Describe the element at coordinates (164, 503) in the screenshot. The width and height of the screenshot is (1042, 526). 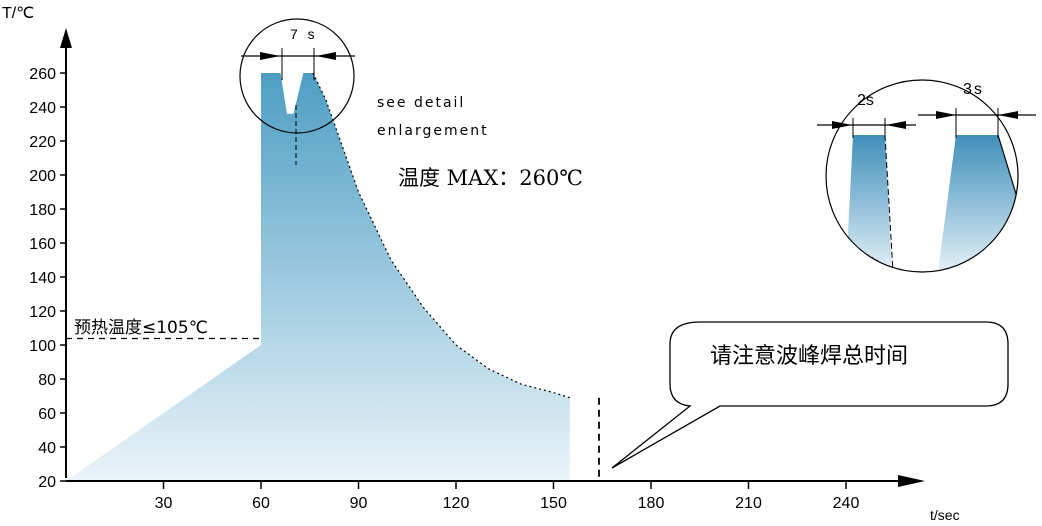
I see `x-tick-label: 30` at that location.